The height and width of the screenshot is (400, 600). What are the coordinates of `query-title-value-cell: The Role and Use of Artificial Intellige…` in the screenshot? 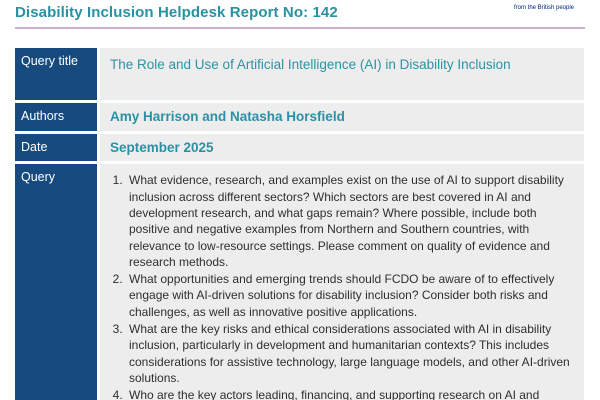 It's located at (342, 74).